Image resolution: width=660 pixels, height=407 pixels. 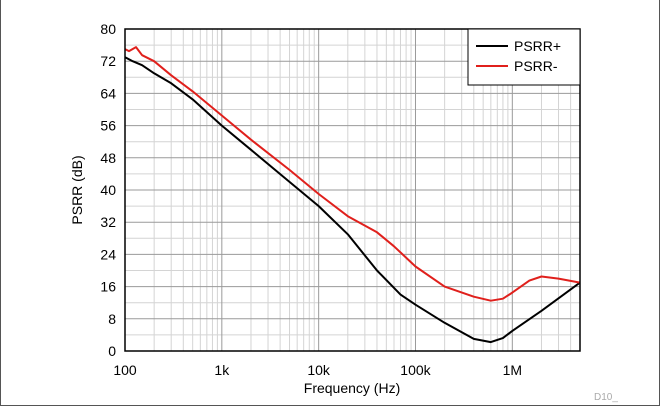 What do you see at coordinates (108, 61) in the screenshot?
I see `y-tick-label: 72` at bounding box center [108, 61].